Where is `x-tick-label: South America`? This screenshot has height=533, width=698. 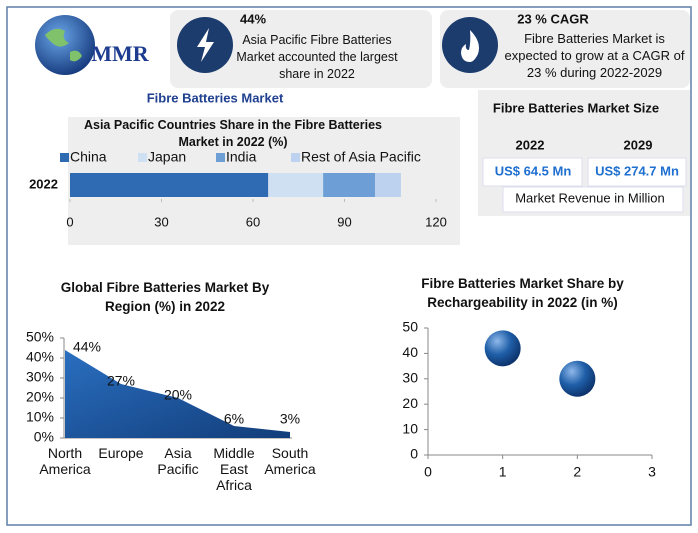
x-tick-label: South America is located at coordinates (290, 461).